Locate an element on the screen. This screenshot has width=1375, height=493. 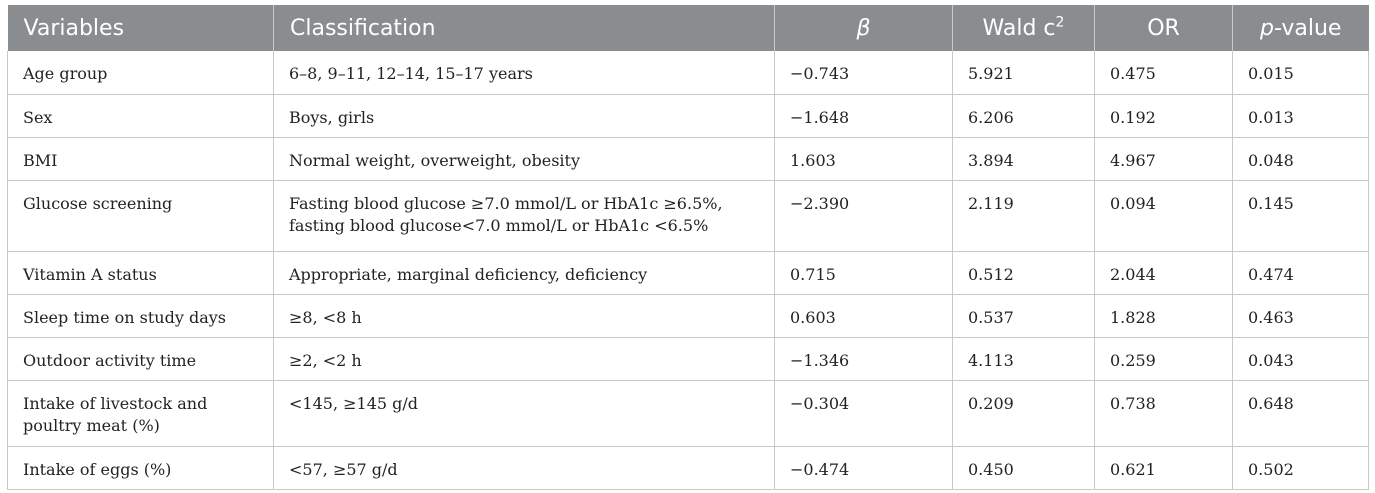
cell-p: 0.043 is located at coordinates (1300, 359).